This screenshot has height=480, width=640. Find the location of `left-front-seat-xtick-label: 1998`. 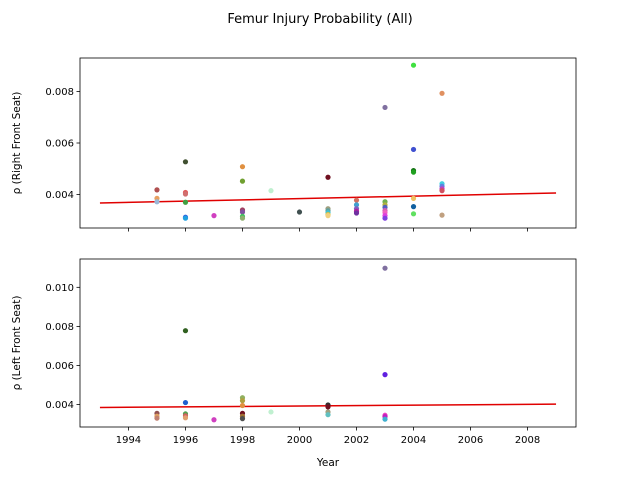

left-front-seat-xtick-label: 1998 is located at coordinates (242, 440).